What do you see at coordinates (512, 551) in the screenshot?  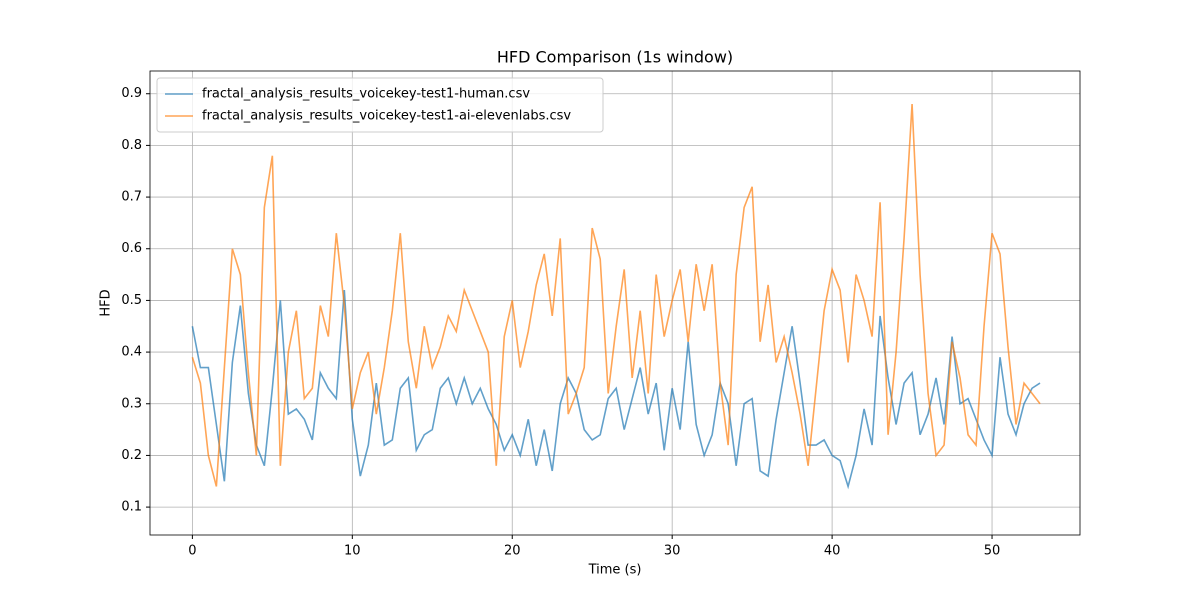 I see `x-tick-label: 20` at bounding box center [512, 551].